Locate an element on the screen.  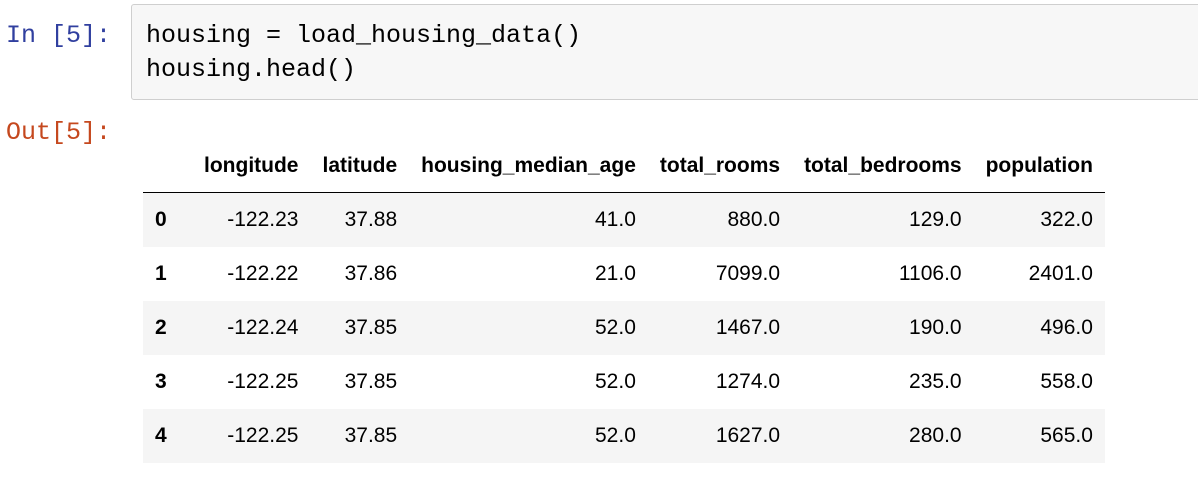
table-cell: 7099.0 is located at coordinates (748, 273).